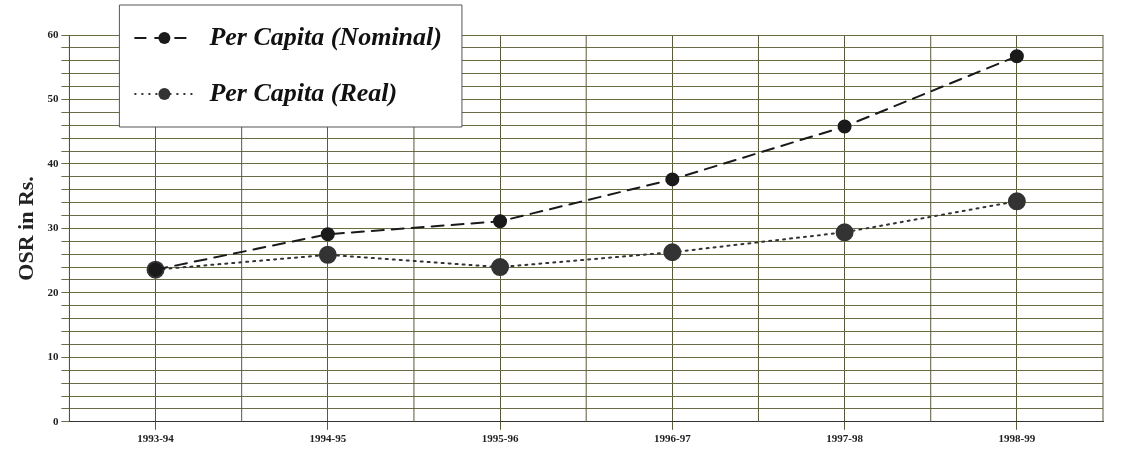 The image size is (1123, 459). Describe the element at coordinates (25, 228) in the screenshot. I see `y-axis-title: OSR in Rs.` at that location.